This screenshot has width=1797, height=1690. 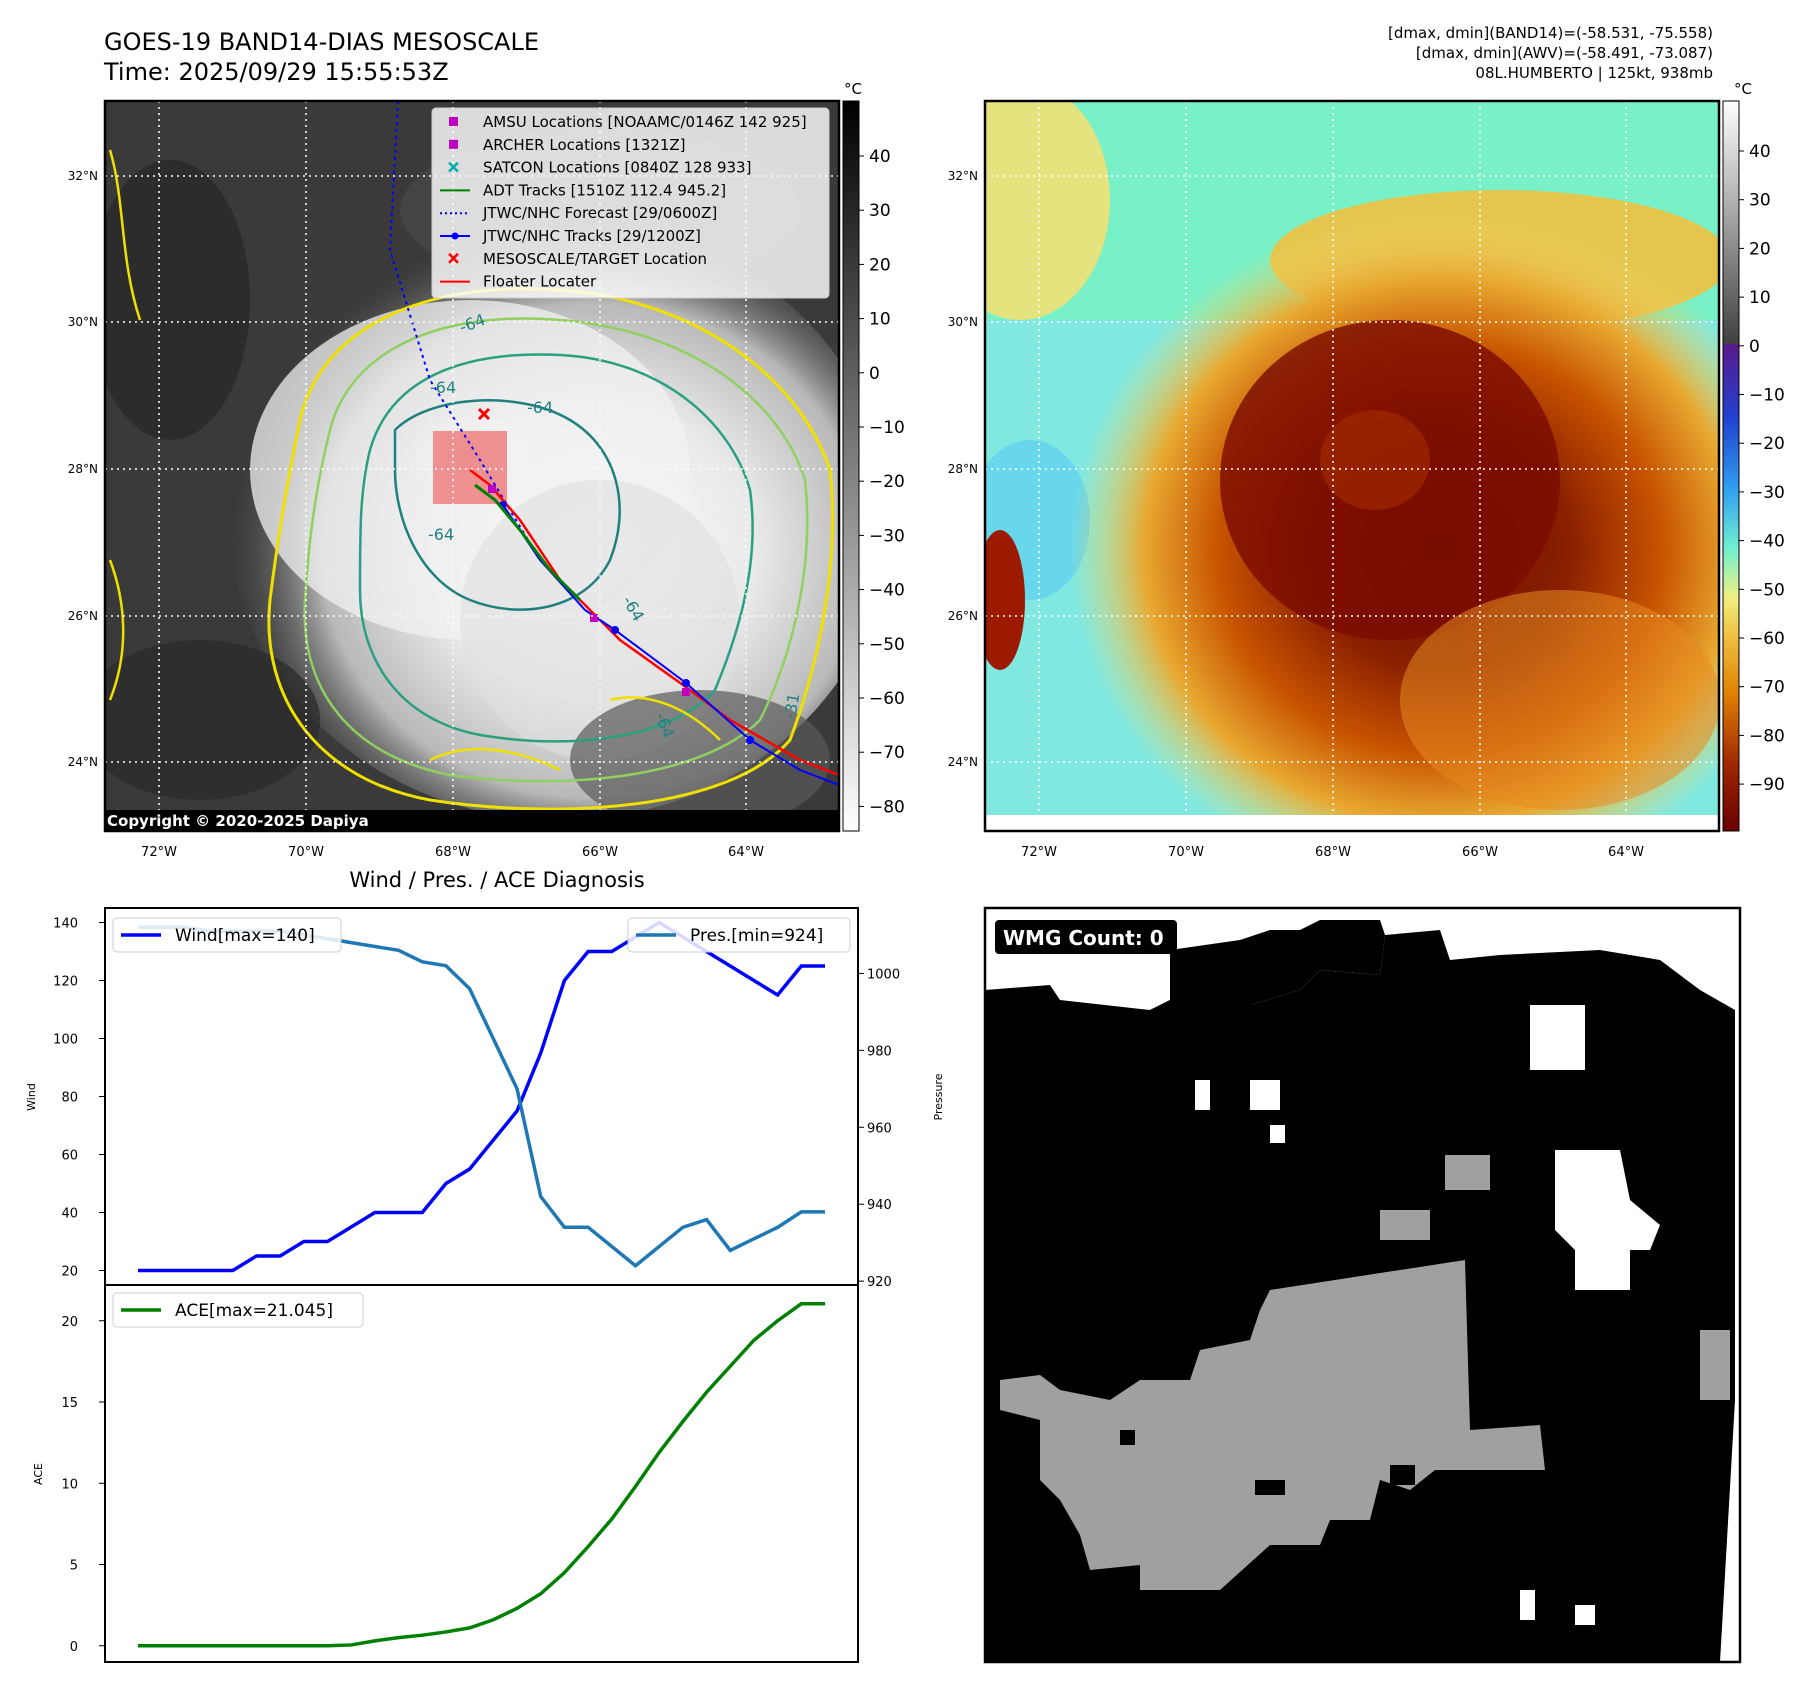 What do you see at coordinates (31, 1097) in the screenshot?
I see `wind-axis-label: Wind` at bounding box center [31, 1097].